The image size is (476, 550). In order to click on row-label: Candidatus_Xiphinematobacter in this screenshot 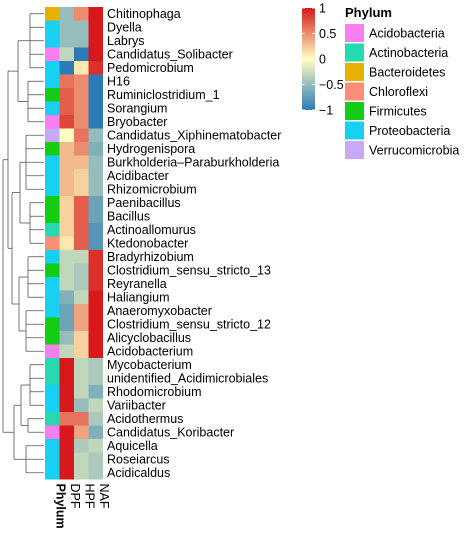, I will do `click(194, 136)`.